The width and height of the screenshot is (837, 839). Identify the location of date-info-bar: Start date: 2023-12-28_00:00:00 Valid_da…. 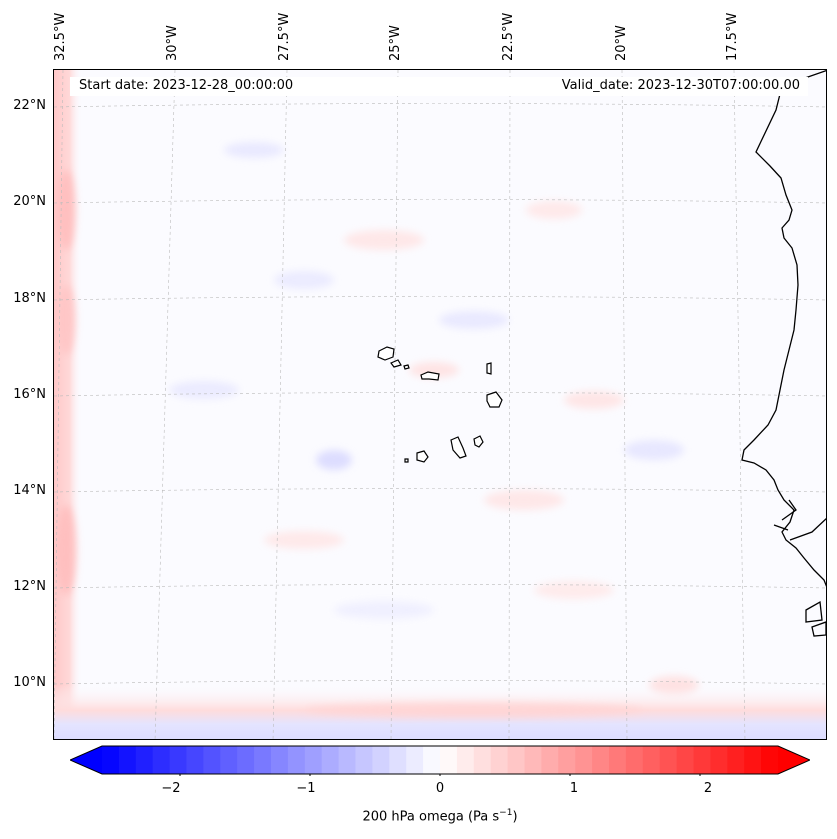
(439, 86).